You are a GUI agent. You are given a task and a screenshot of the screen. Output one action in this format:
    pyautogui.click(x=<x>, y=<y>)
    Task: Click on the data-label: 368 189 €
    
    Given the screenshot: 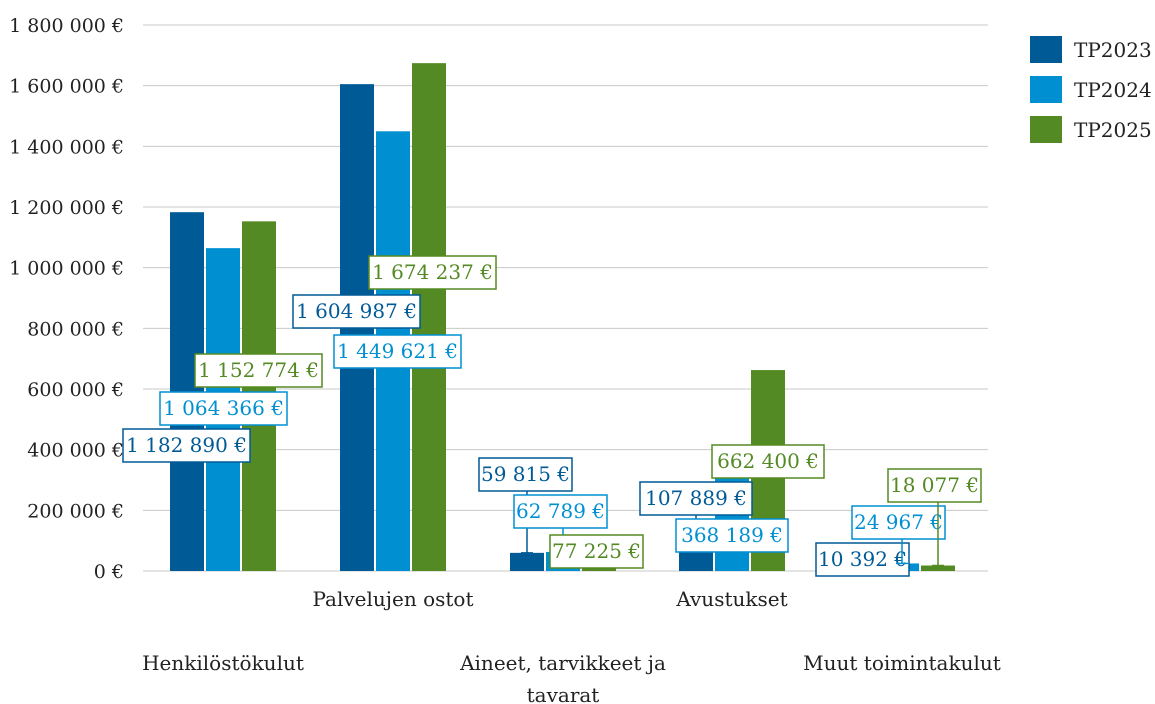 What is the action you would take?
    pyautogui.click(x=732, y=535)
    